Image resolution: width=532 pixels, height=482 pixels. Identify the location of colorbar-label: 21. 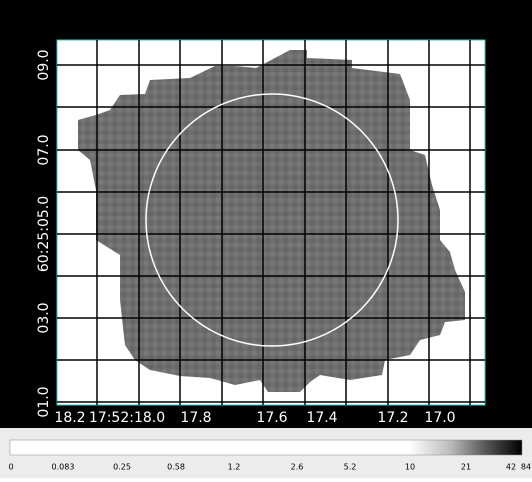
(466, 467).